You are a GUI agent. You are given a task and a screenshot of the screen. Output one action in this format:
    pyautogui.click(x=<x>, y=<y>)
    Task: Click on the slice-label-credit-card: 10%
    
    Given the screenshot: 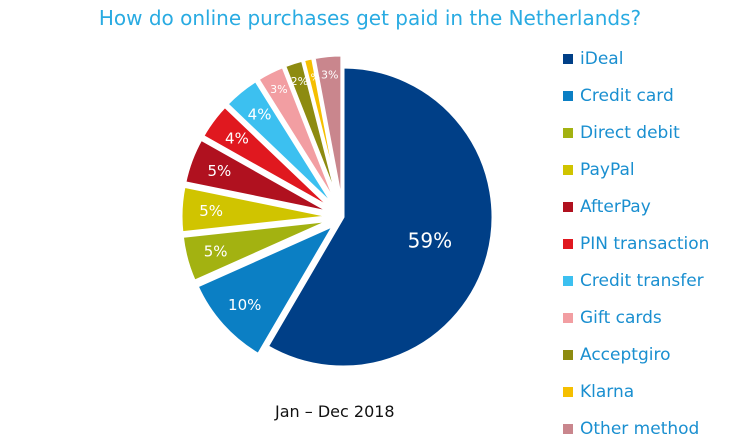 What is the action you would take?
    pyautogui.click(x=244, y=305)
    